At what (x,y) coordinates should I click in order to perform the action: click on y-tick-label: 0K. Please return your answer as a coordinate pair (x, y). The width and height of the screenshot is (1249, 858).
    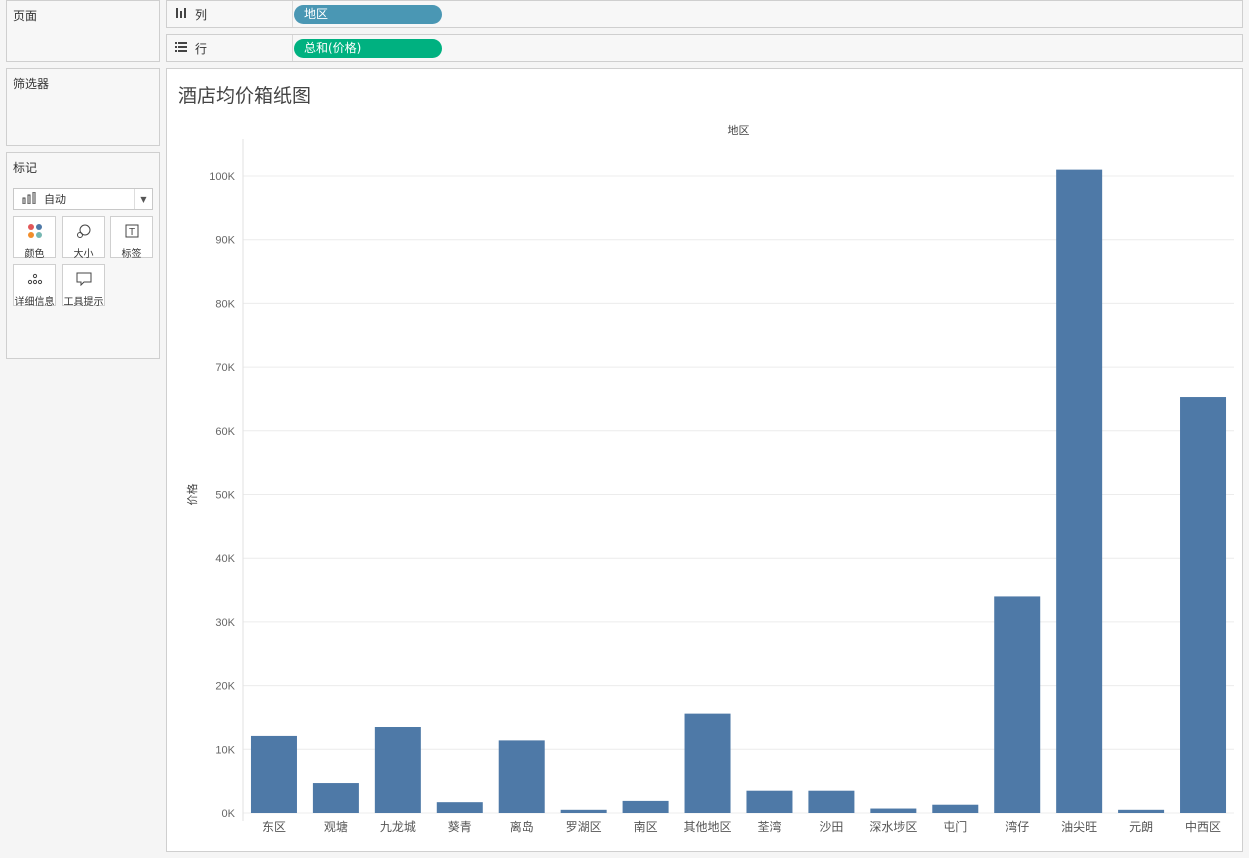
    Looking at the image, I should click on (229, 814).